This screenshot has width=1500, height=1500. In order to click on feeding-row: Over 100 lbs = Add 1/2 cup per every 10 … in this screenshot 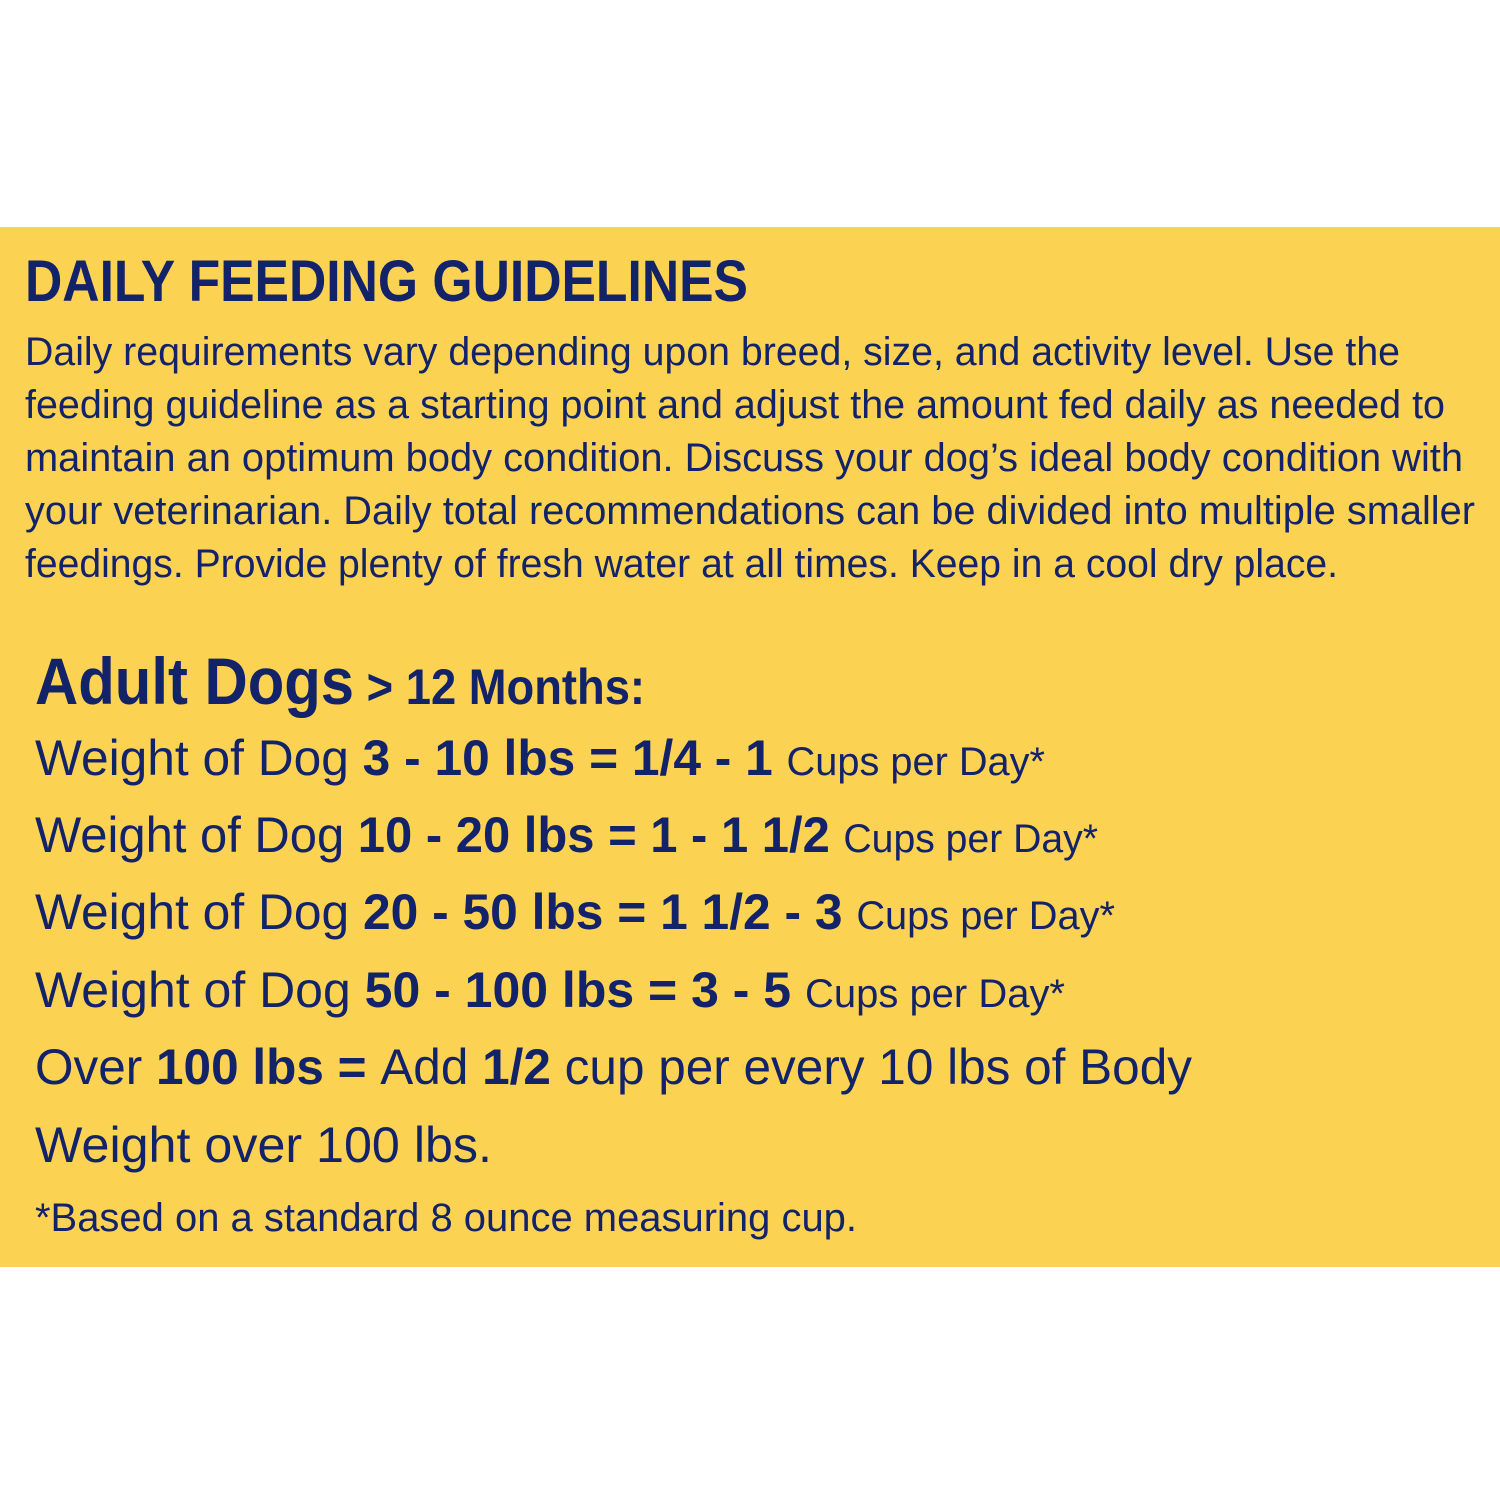, I will do `click(613, 1067)`.